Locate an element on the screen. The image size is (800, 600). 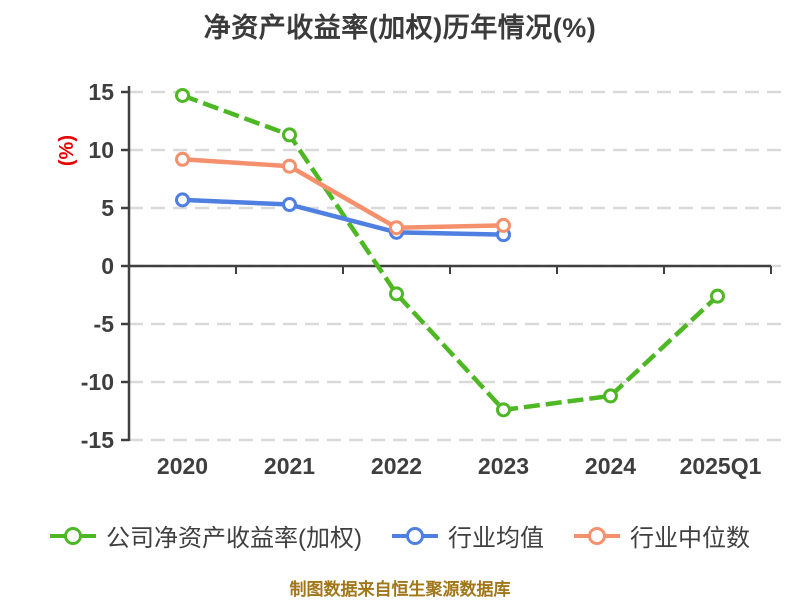
y-tick-label-5: 5 is located at coordinates (107, 208).